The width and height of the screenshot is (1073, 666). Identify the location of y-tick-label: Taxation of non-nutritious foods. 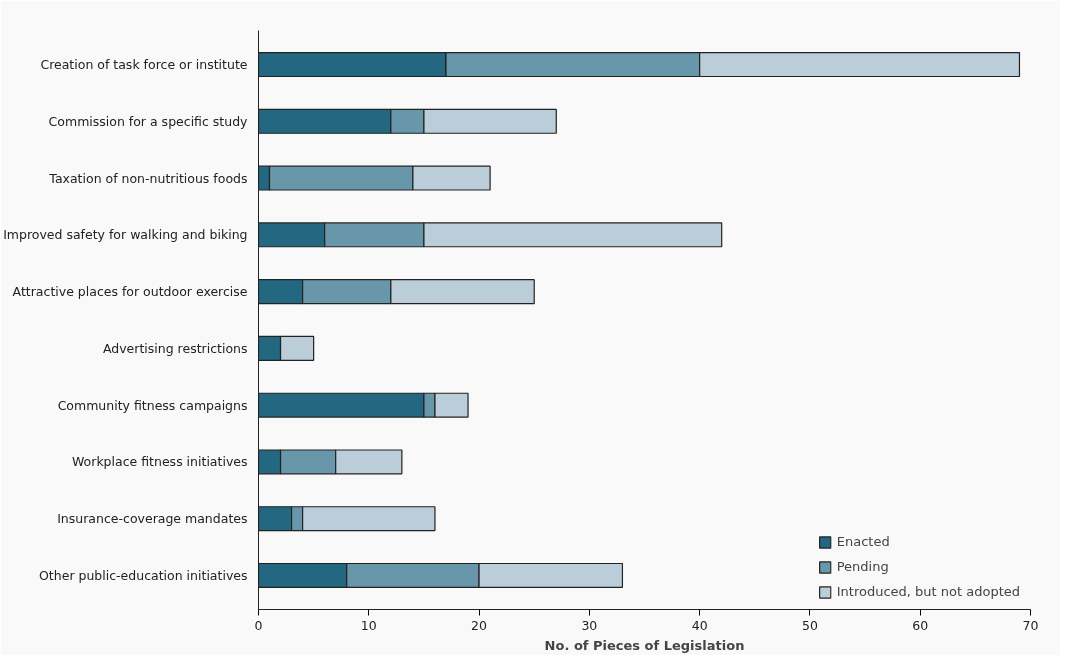
(148, 178).